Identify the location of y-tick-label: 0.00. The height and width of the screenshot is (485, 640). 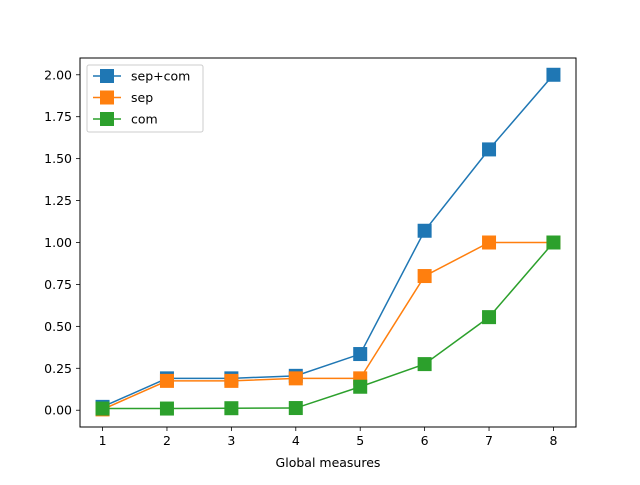
(58, 410).